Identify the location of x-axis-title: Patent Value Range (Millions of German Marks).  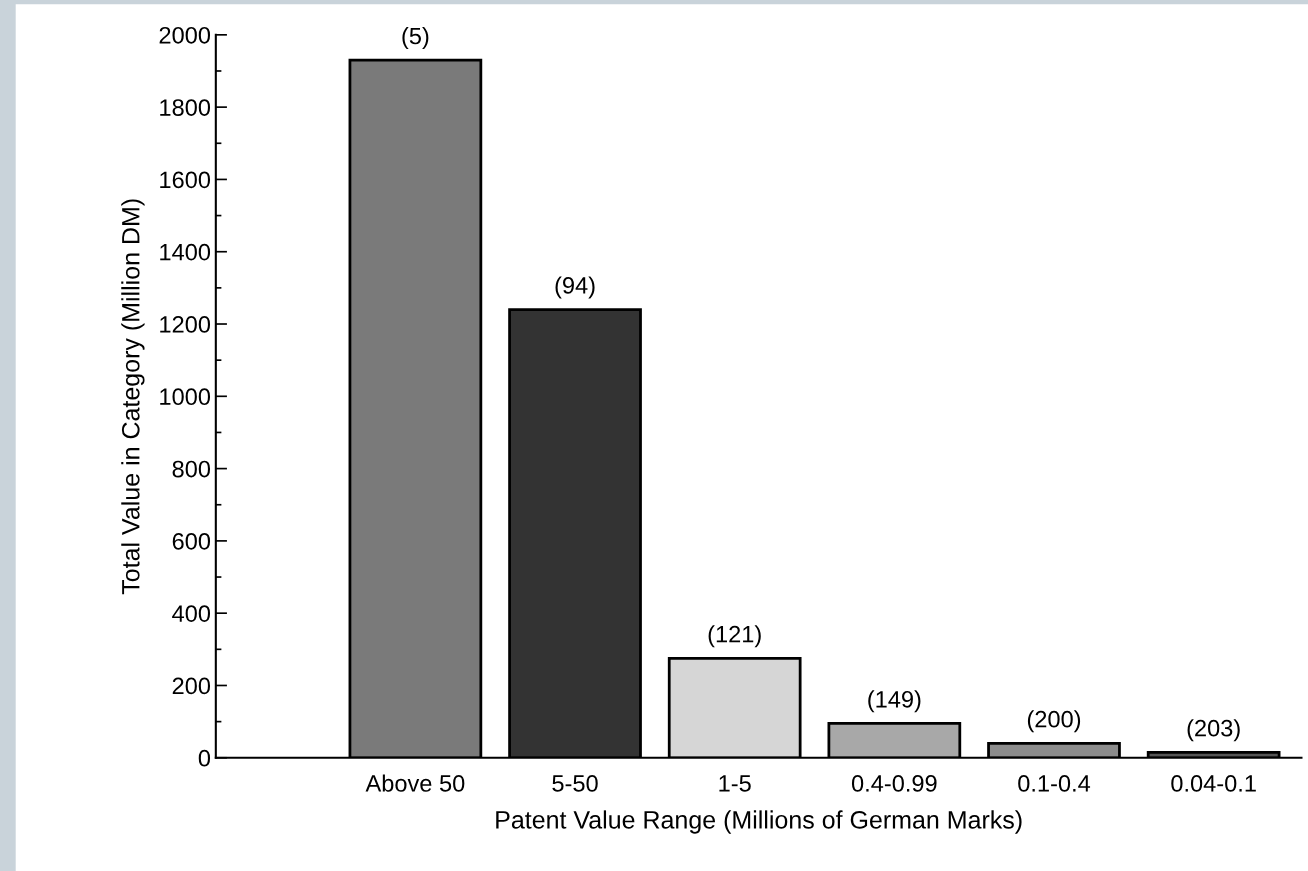
(759, 822).